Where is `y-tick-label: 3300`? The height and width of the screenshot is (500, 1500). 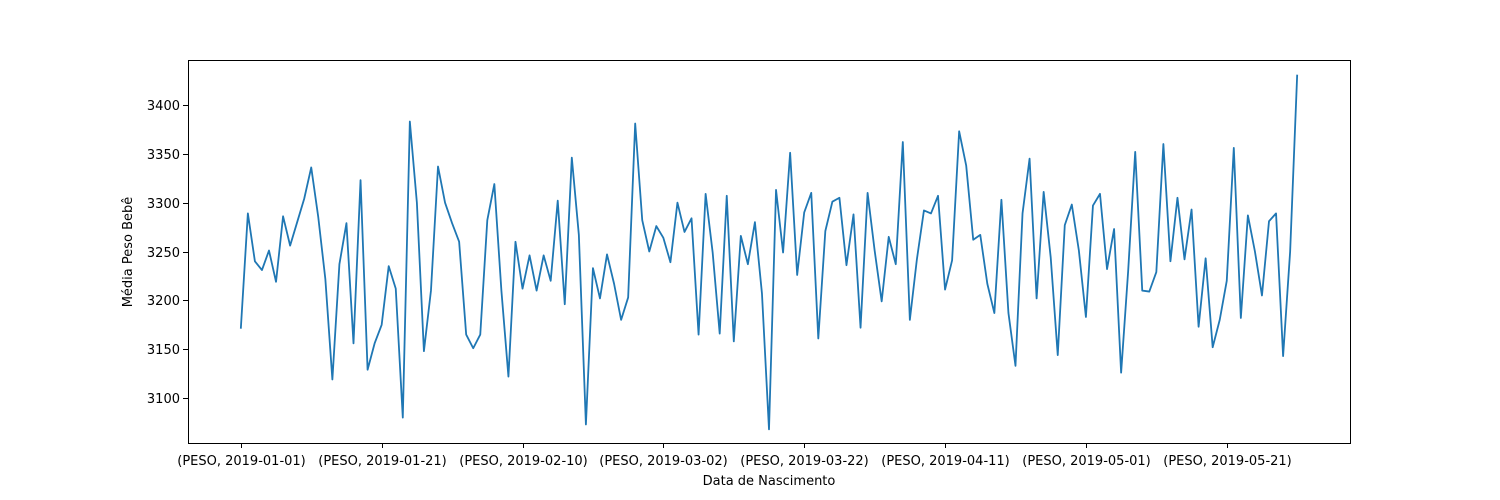 y-tick-label: 3300 is located at coordinates (163, 204).